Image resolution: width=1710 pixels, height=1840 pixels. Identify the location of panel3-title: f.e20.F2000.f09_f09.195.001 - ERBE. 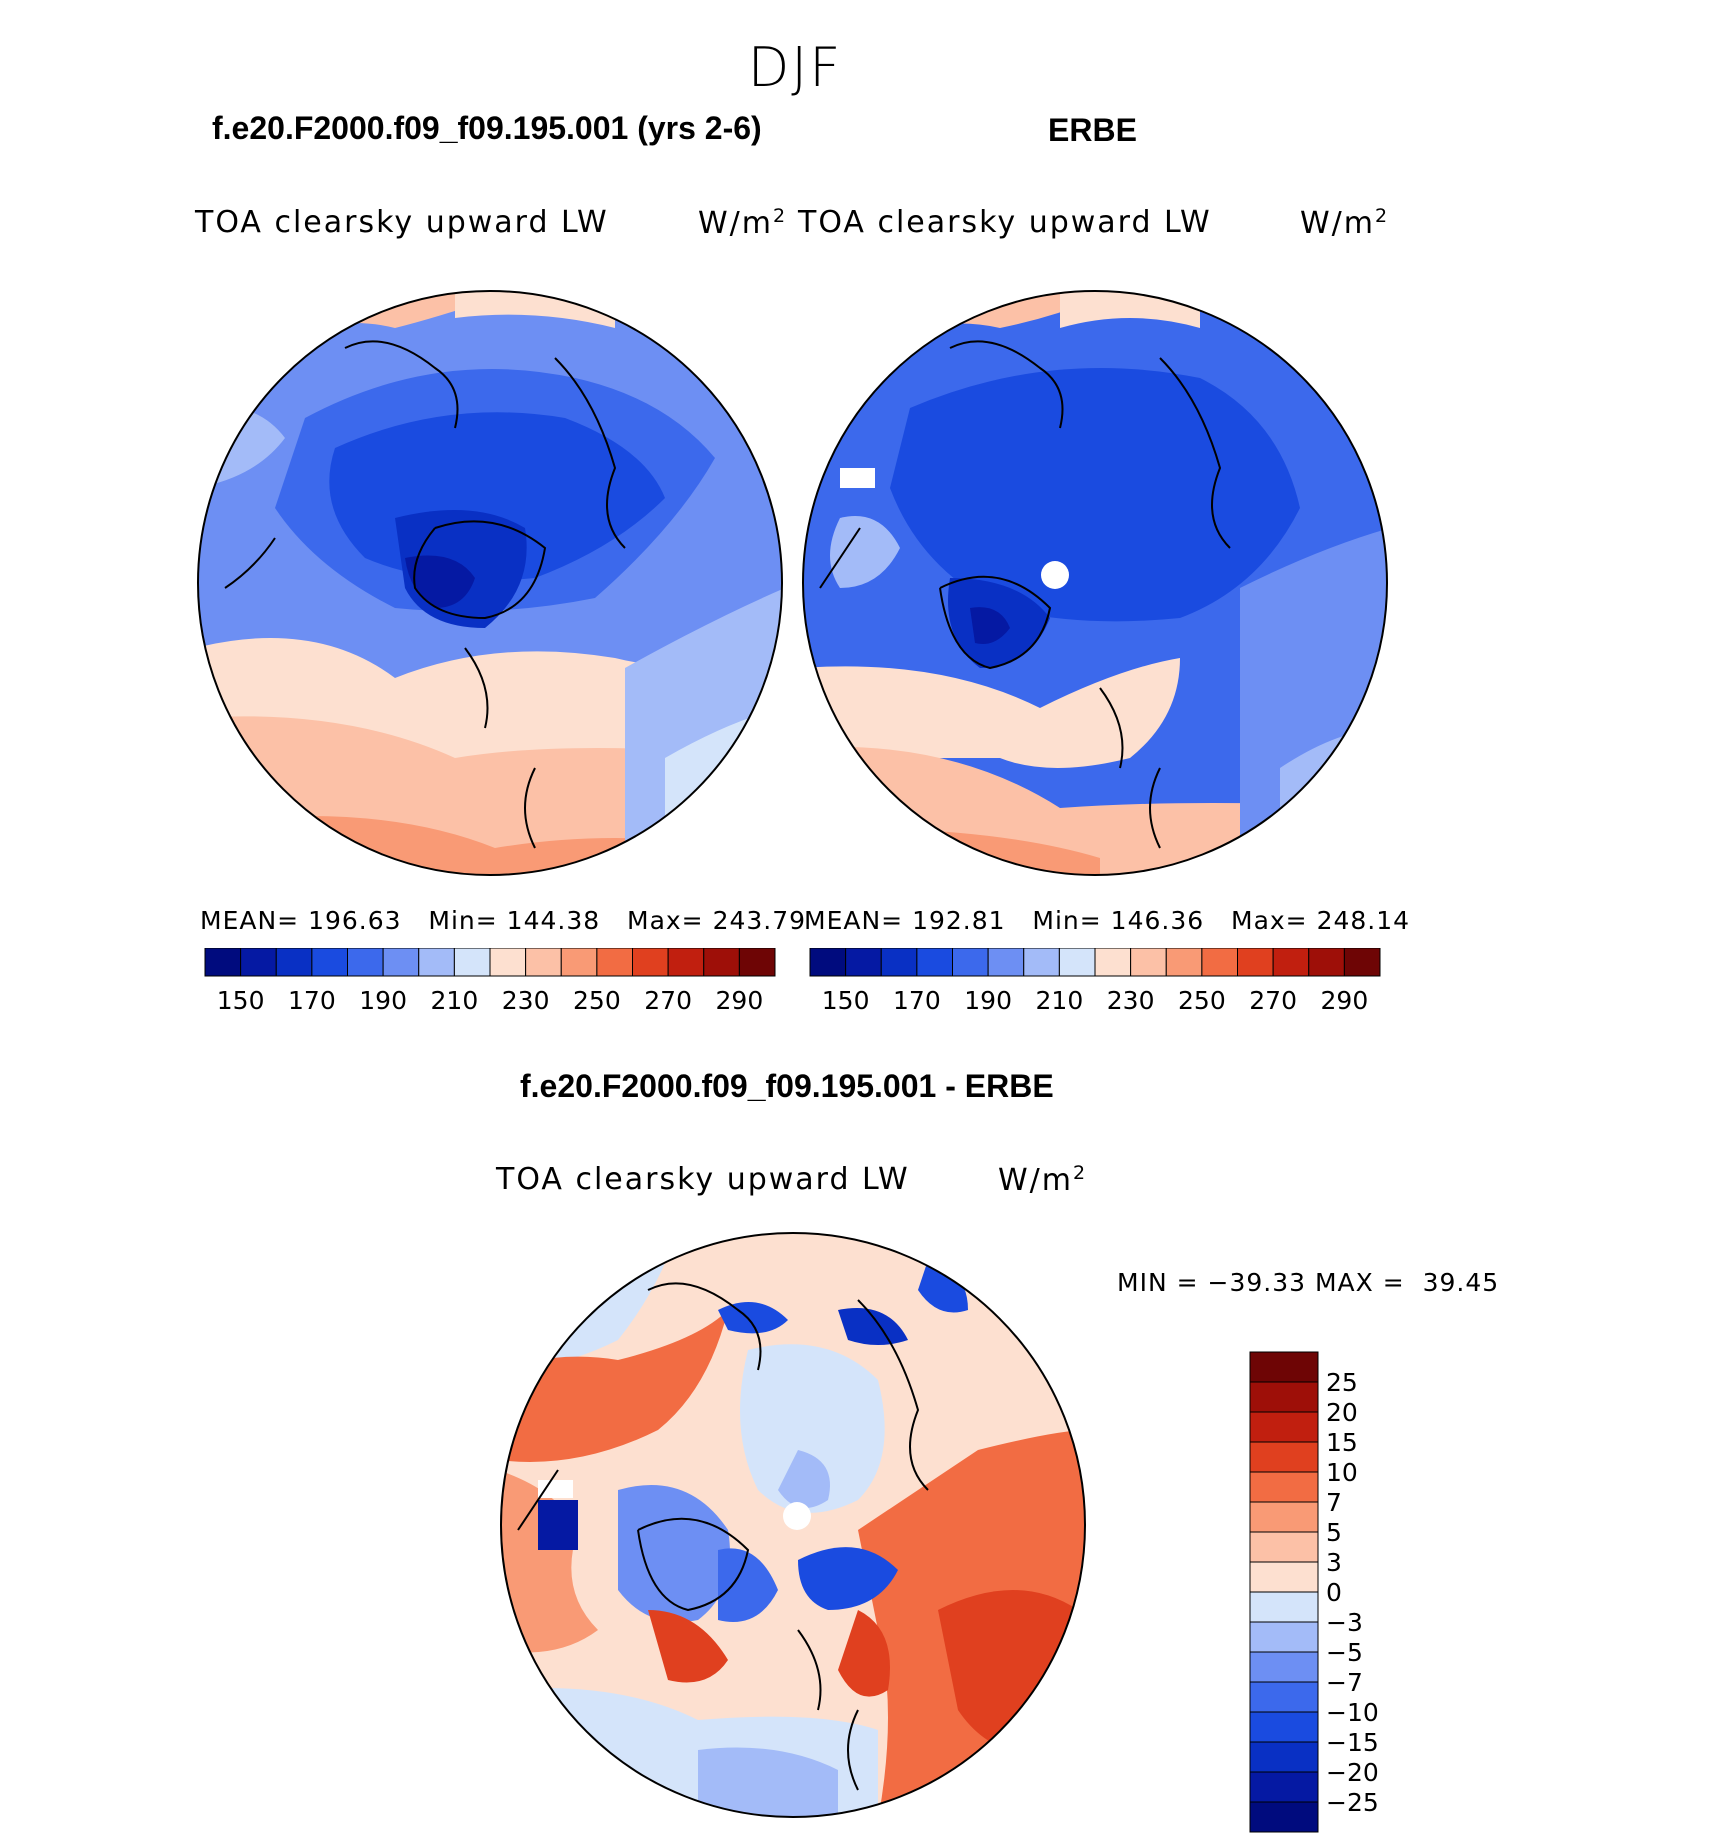
(787, 1086).